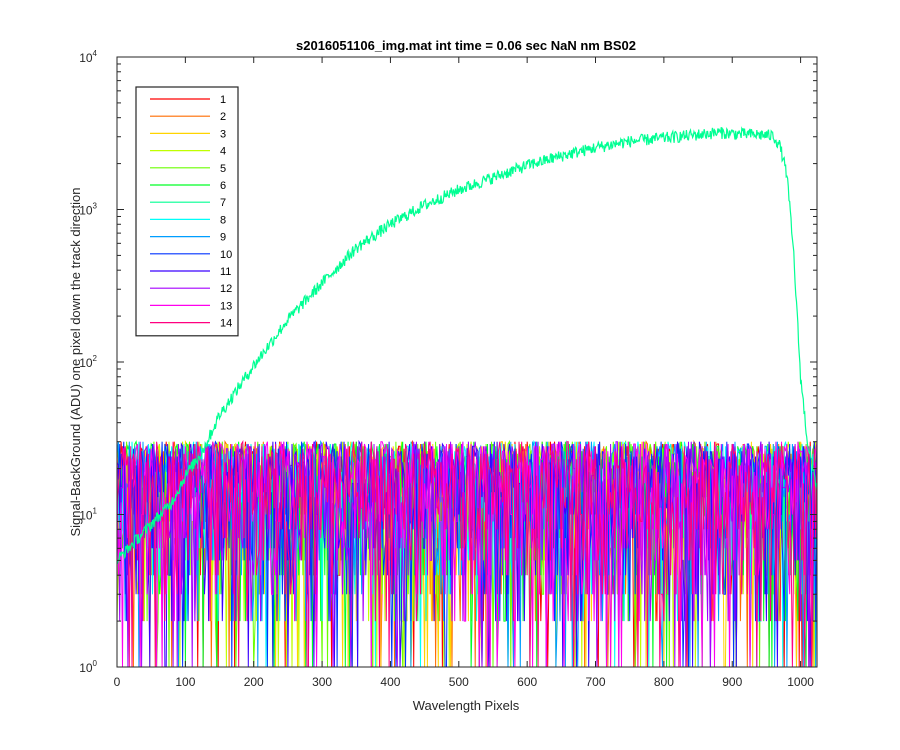 The image size is (900, 750). Describe the element at coordinates (223, 117) in the screenshot. I see `legend-label: 2` at that location.